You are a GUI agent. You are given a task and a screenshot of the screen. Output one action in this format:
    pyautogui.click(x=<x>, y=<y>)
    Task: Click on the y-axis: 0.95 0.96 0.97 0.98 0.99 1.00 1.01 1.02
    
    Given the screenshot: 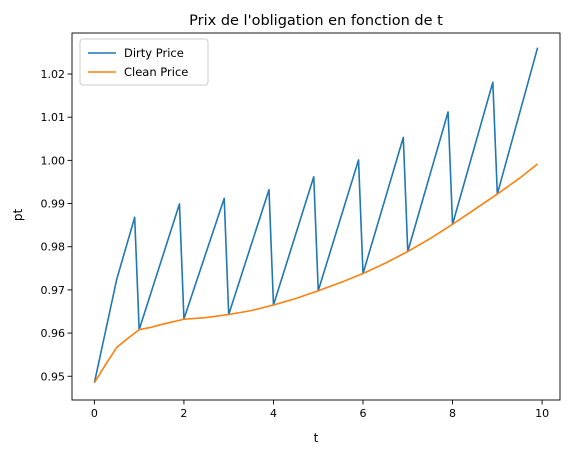 What is the action you would take?
    pyautogui.click(x=56, y=225)
    